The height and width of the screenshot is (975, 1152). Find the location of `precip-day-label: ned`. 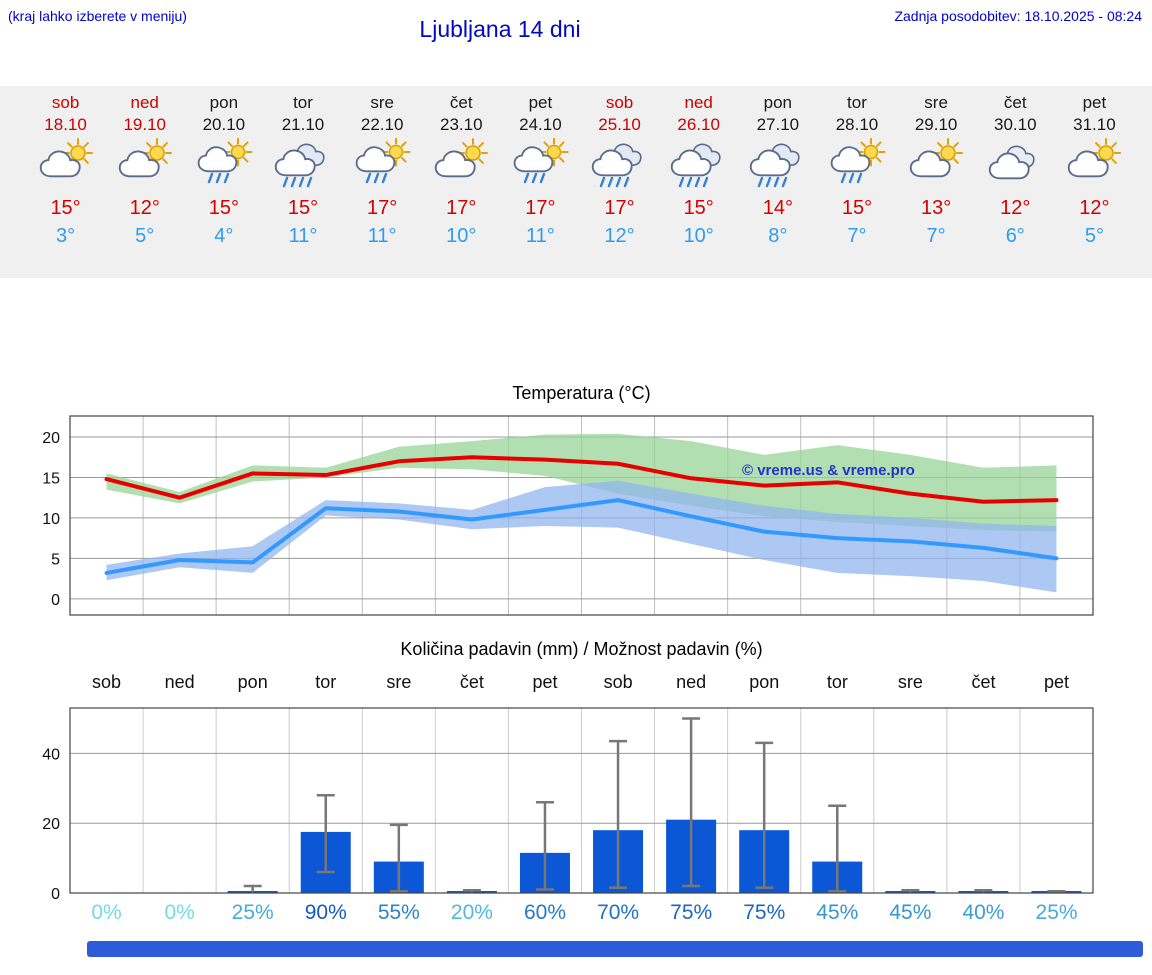

precip-day-label: ned is located at coordinates (179, 682).